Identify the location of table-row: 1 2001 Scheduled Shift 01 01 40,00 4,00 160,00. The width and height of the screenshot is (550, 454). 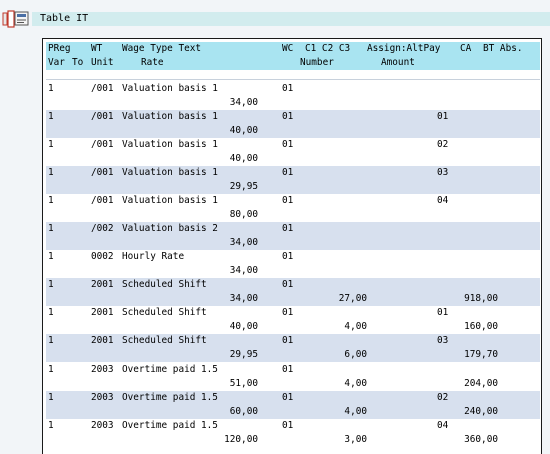
(293, 320).